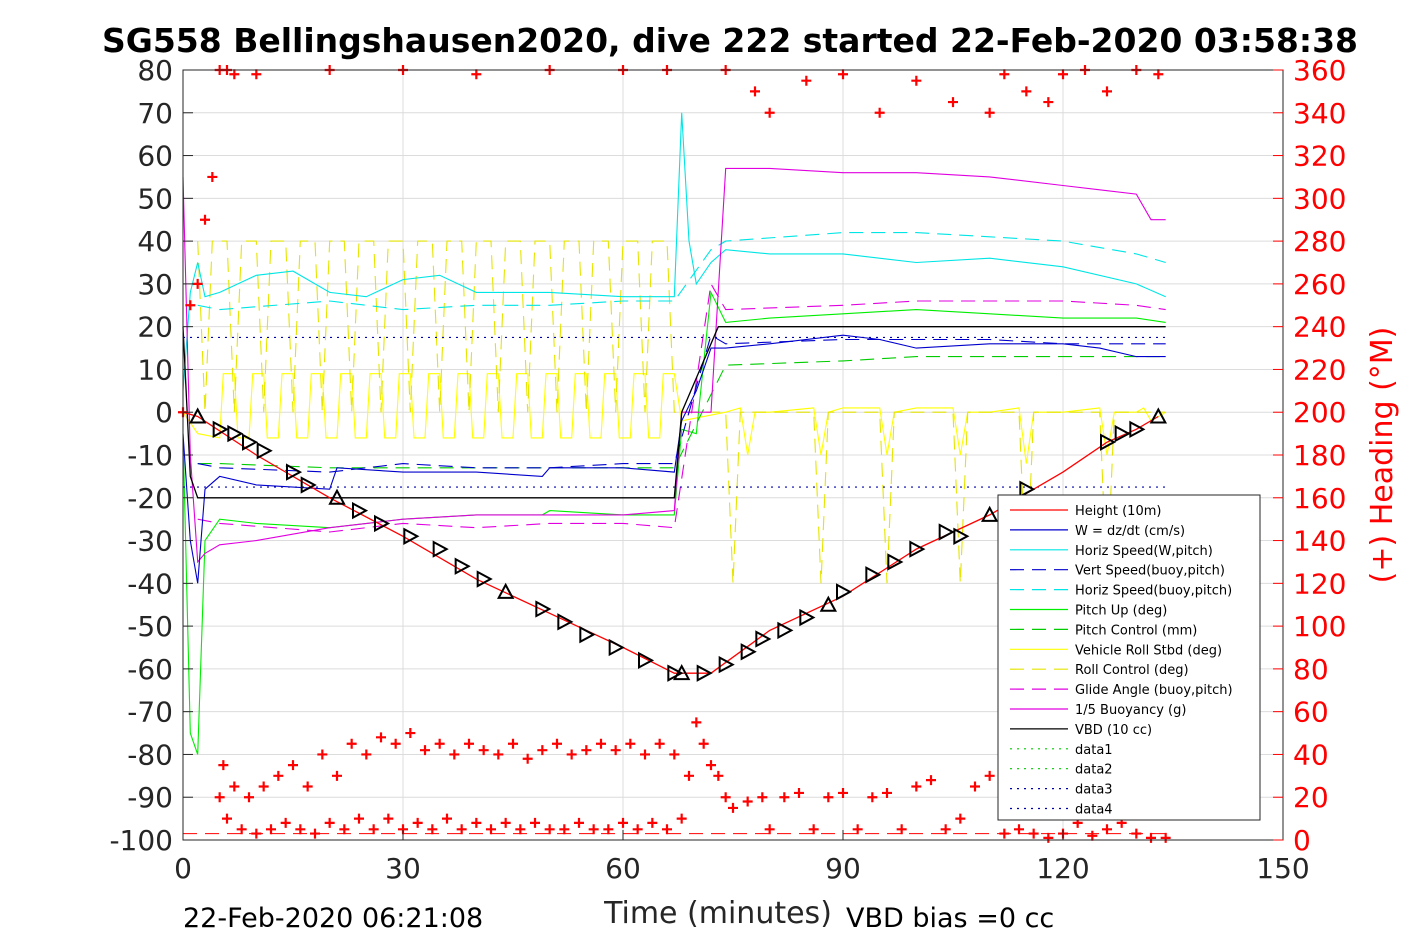 Image resolution: width=1417 pixels, height=945 pixels. Describe the element at coordinates (1311, 669) in the screenshot. I see `y2-tick-label: 80` at that location.